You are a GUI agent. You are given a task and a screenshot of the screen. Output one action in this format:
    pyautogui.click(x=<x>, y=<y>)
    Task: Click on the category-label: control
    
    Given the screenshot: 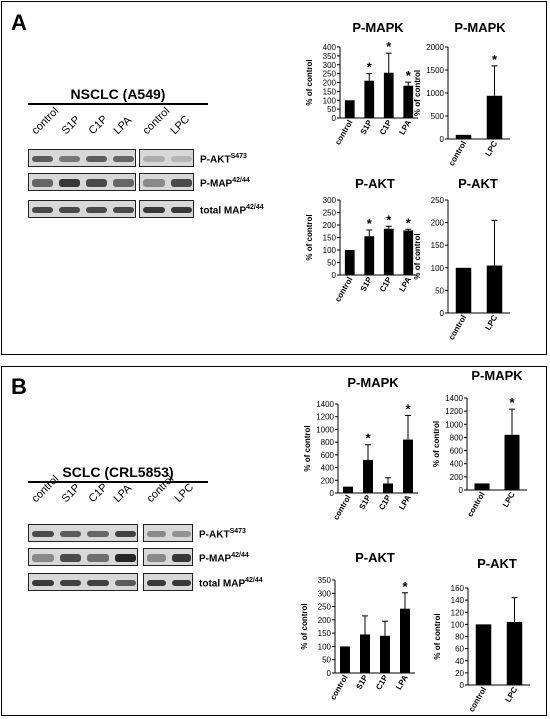 What is the action you would take?
    pyautogui.click(x=343, y=290)
    